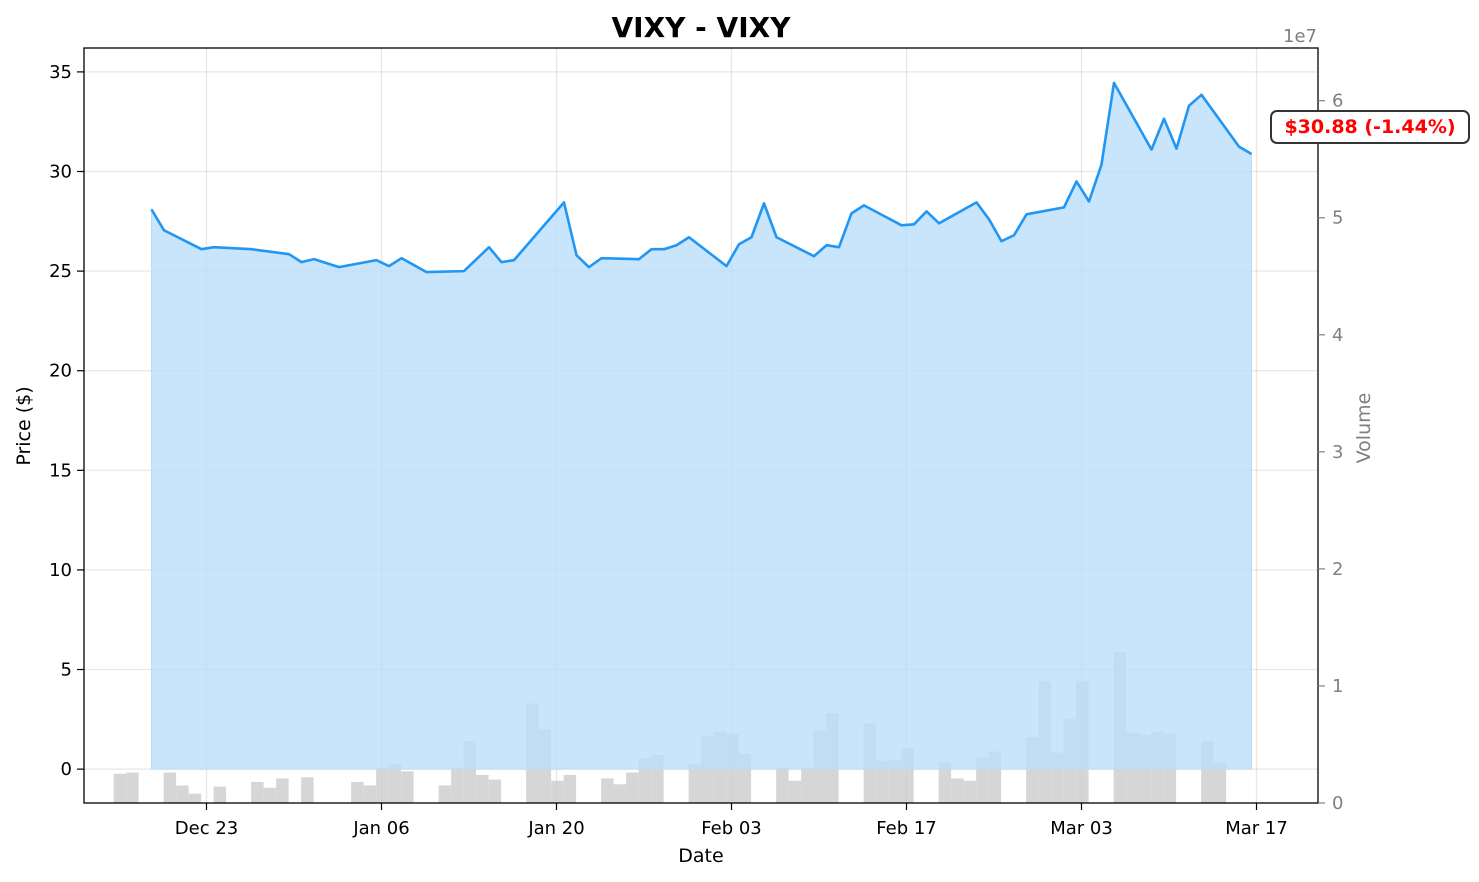 This screenshot has width=1479, height=882. What do you see at coordinates (1337, 218) in the screenshot?
I see `y2-tick-label: 5` at bounding box center [1337, 218].